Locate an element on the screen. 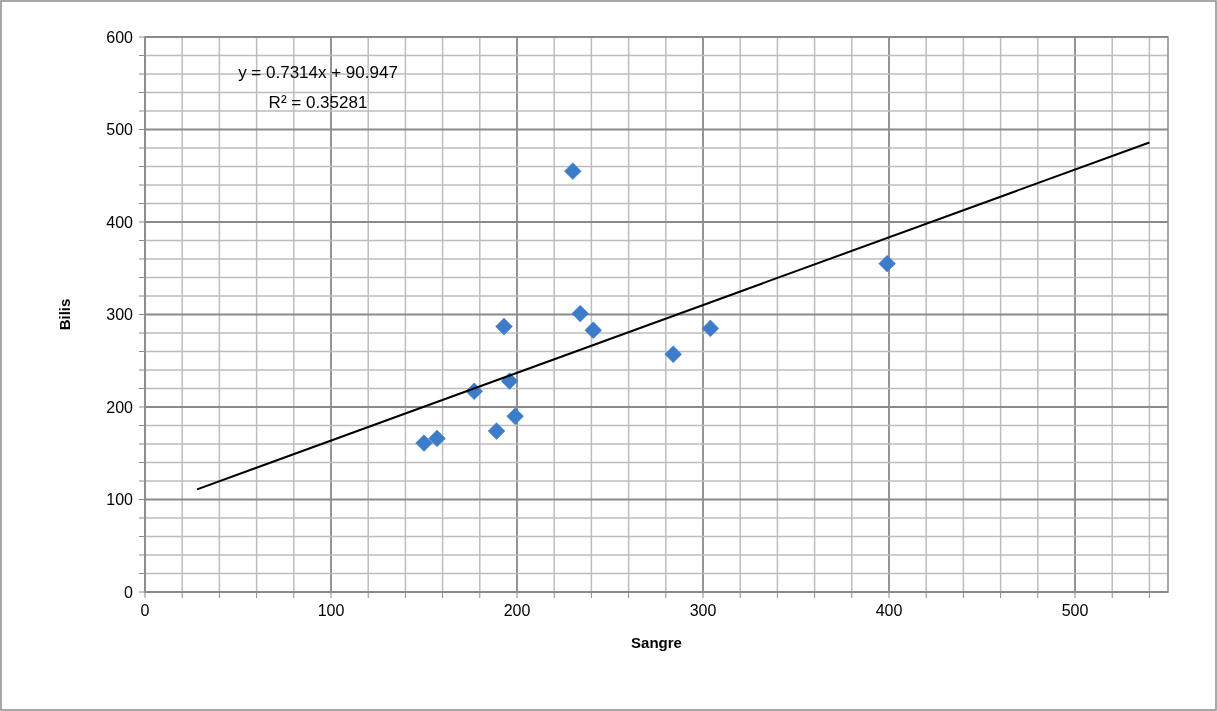 Image resolution: width=1217 pixels, height=711 pixels. x-tick-label: 400 is located at coordinates (889, 610).